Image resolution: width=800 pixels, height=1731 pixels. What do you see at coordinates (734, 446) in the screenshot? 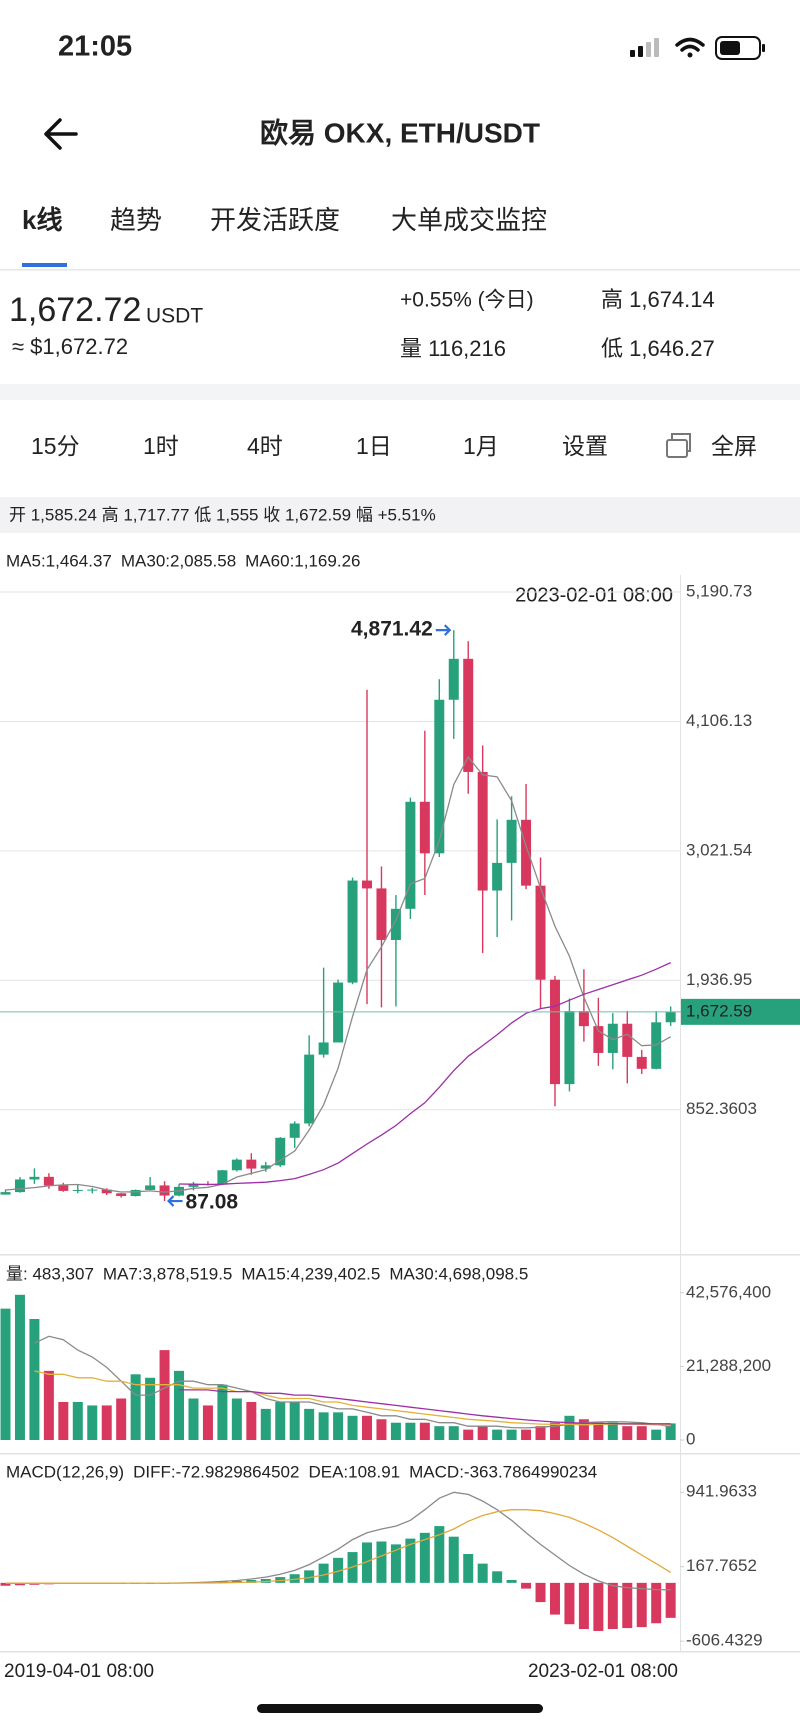
I see `fullscreen-button: 全屏` at bounding box center [734, 446].